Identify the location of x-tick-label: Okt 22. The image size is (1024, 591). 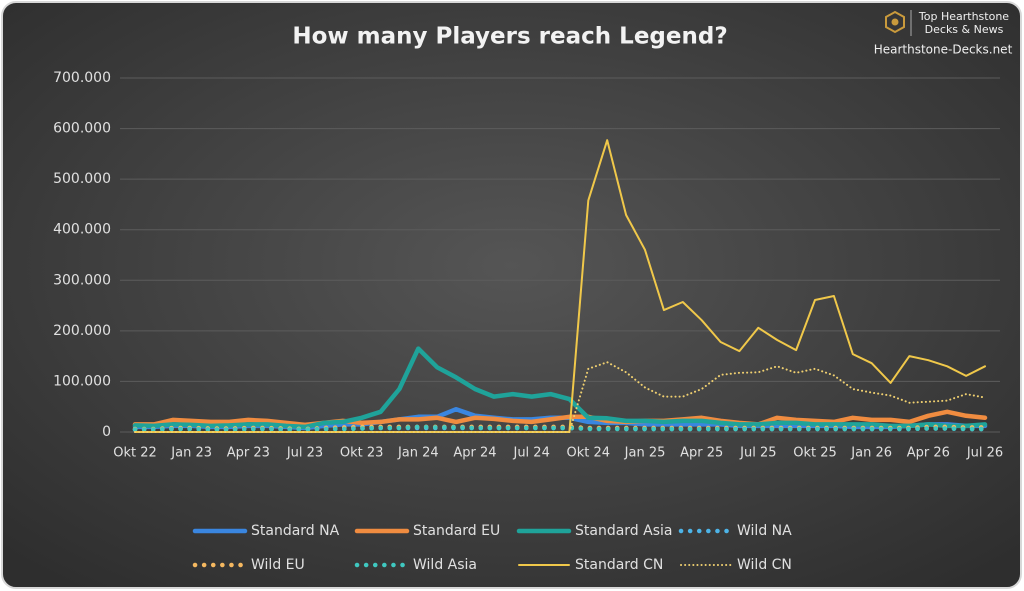
(135, 453).